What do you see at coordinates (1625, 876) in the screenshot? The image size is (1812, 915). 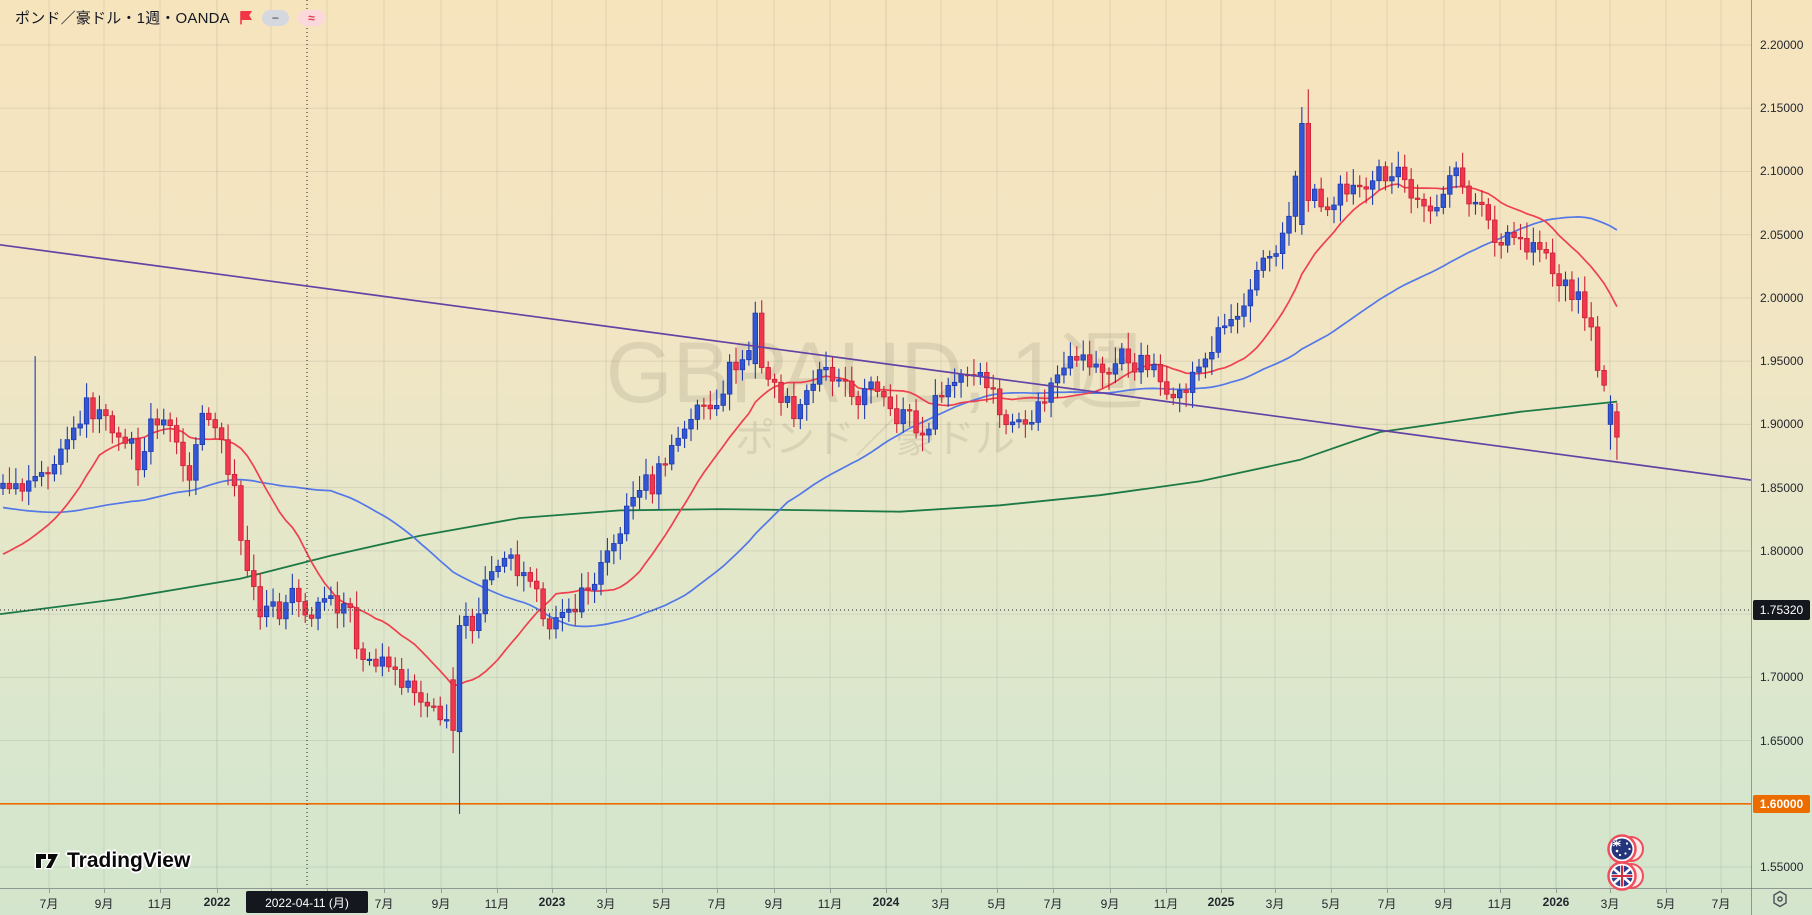 I see `gbp-flag-icon` at bounding box center [1625, 876].